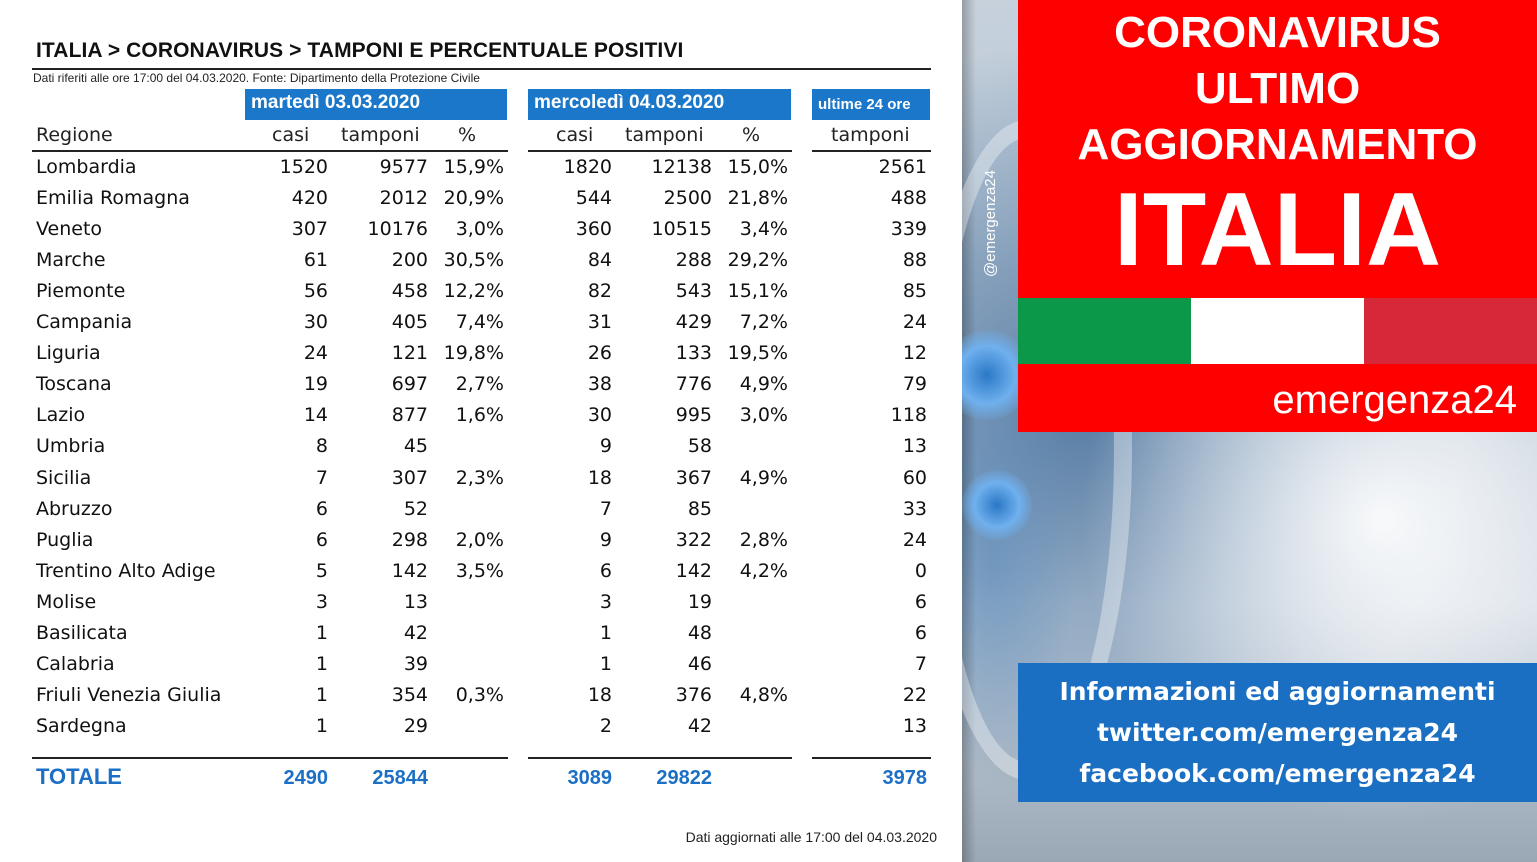  Describe the element at coordinates (693, 291) in the screenshot. I see `cell-tamponi-2: 543` at that location.